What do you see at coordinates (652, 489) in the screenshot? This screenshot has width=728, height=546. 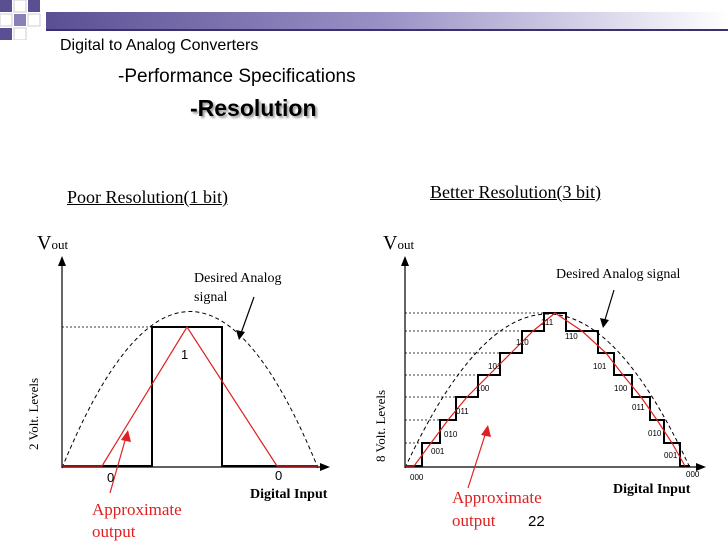 I see `right-x-label: Digital Input` at bounding box center [652, 489].